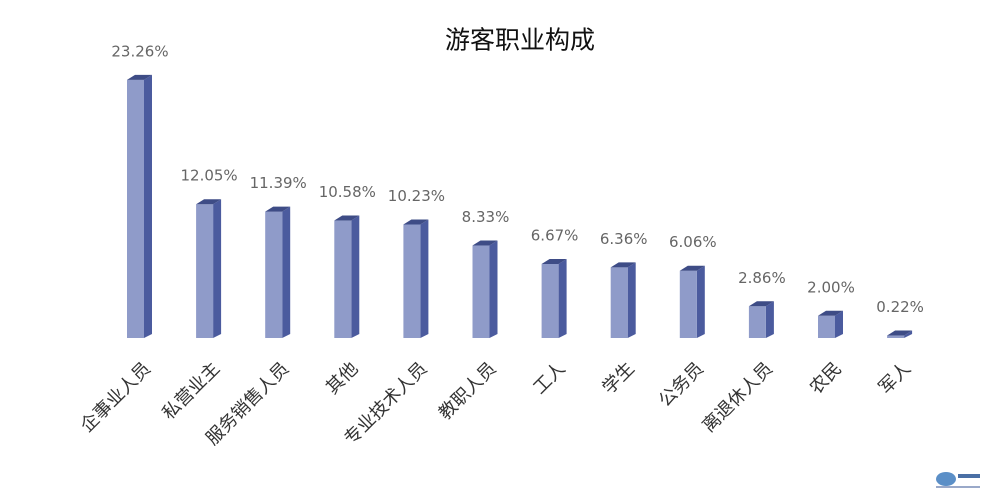 The width and height of the screenshot is (982, 494). I want to click on chart-title: 游客职业构成, so click(520, 40).